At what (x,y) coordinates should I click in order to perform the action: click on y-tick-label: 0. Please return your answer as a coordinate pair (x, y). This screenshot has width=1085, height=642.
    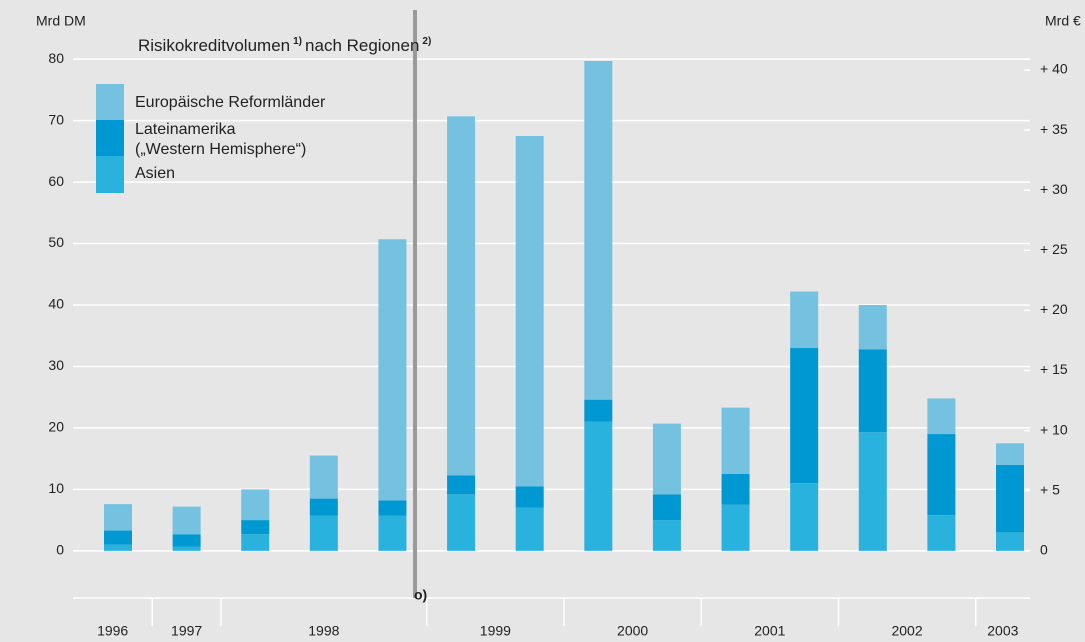
    Looking at the image, I should click on (60, 550).